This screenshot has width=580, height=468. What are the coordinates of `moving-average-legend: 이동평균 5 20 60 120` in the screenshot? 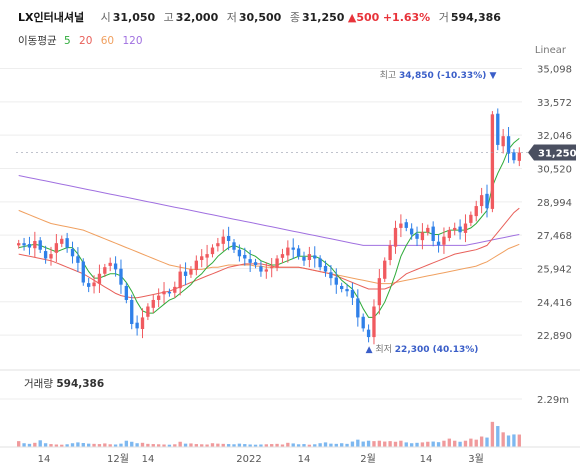 It's located at (83, 40).